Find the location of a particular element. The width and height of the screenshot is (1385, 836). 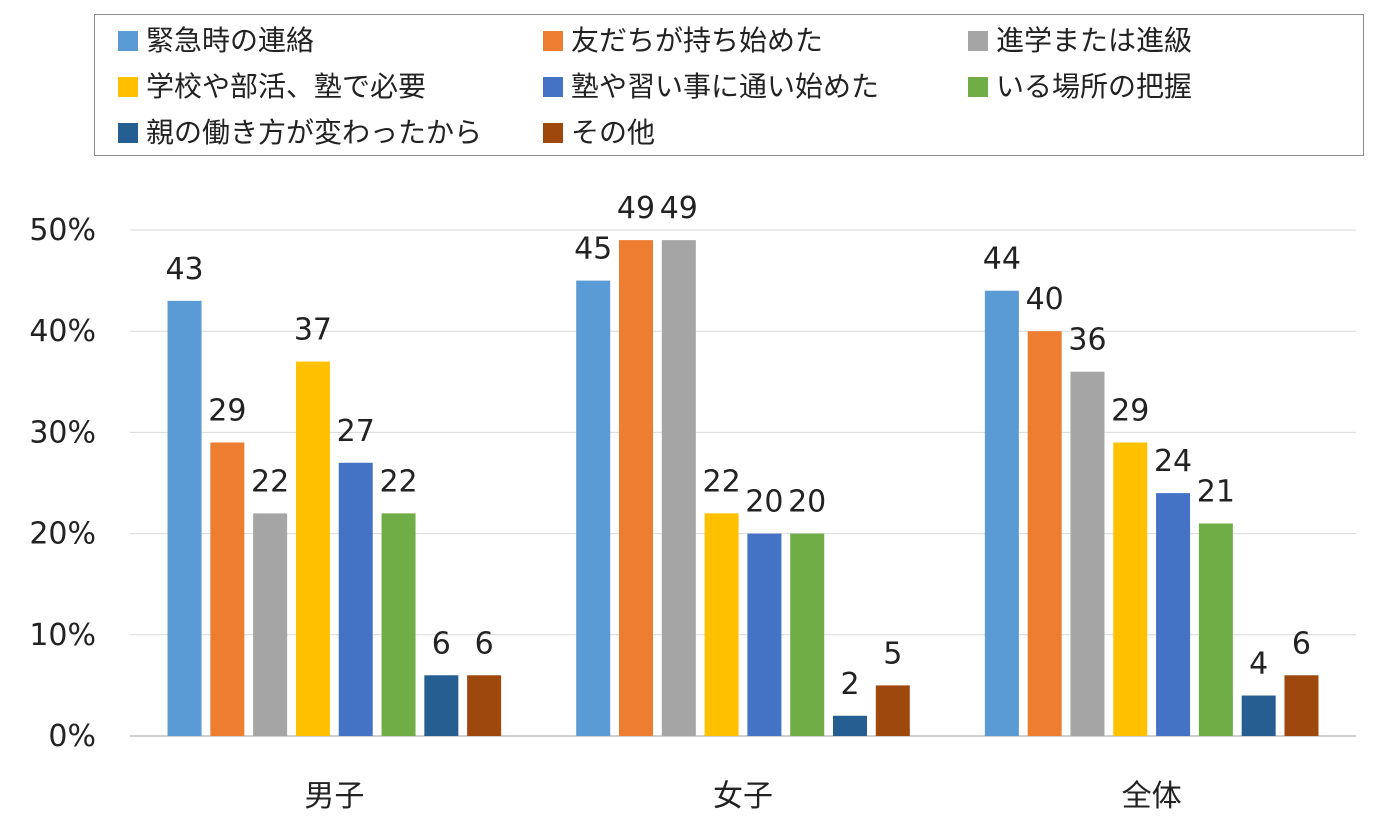

legend-label: 学校や部活、塾で必要 is located at coordinates (286, 86).